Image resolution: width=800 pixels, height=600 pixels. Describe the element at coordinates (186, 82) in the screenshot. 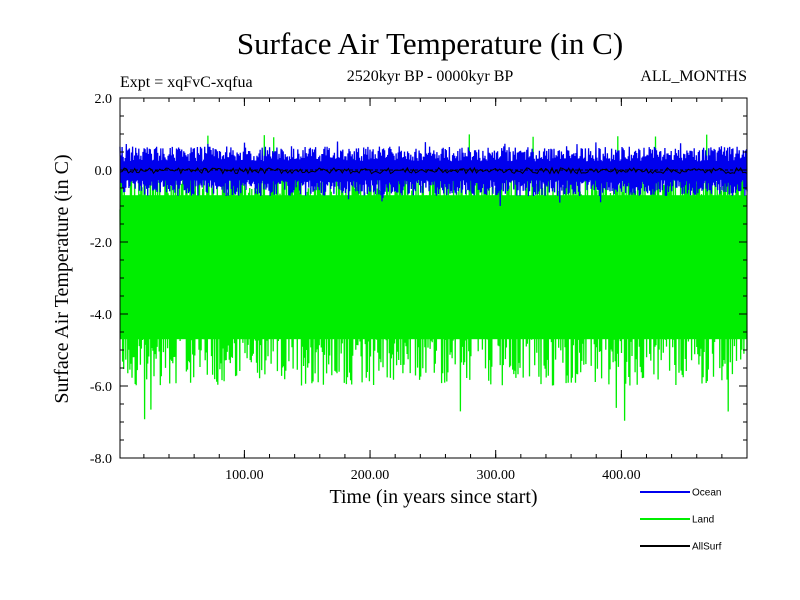

I see `experiment-label: Expt = xqFvC-xqfua` at that location.